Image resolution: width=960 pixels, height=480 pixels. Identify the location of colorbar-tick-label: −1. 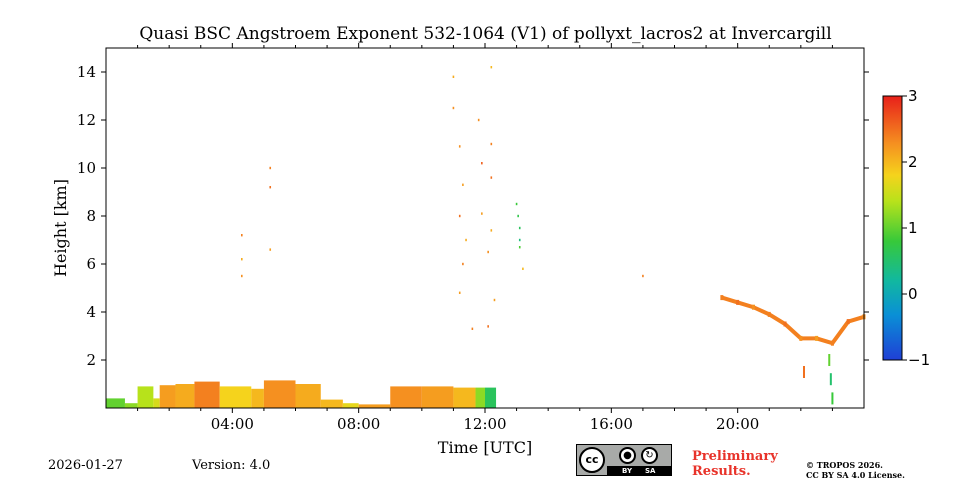
(919, 360).